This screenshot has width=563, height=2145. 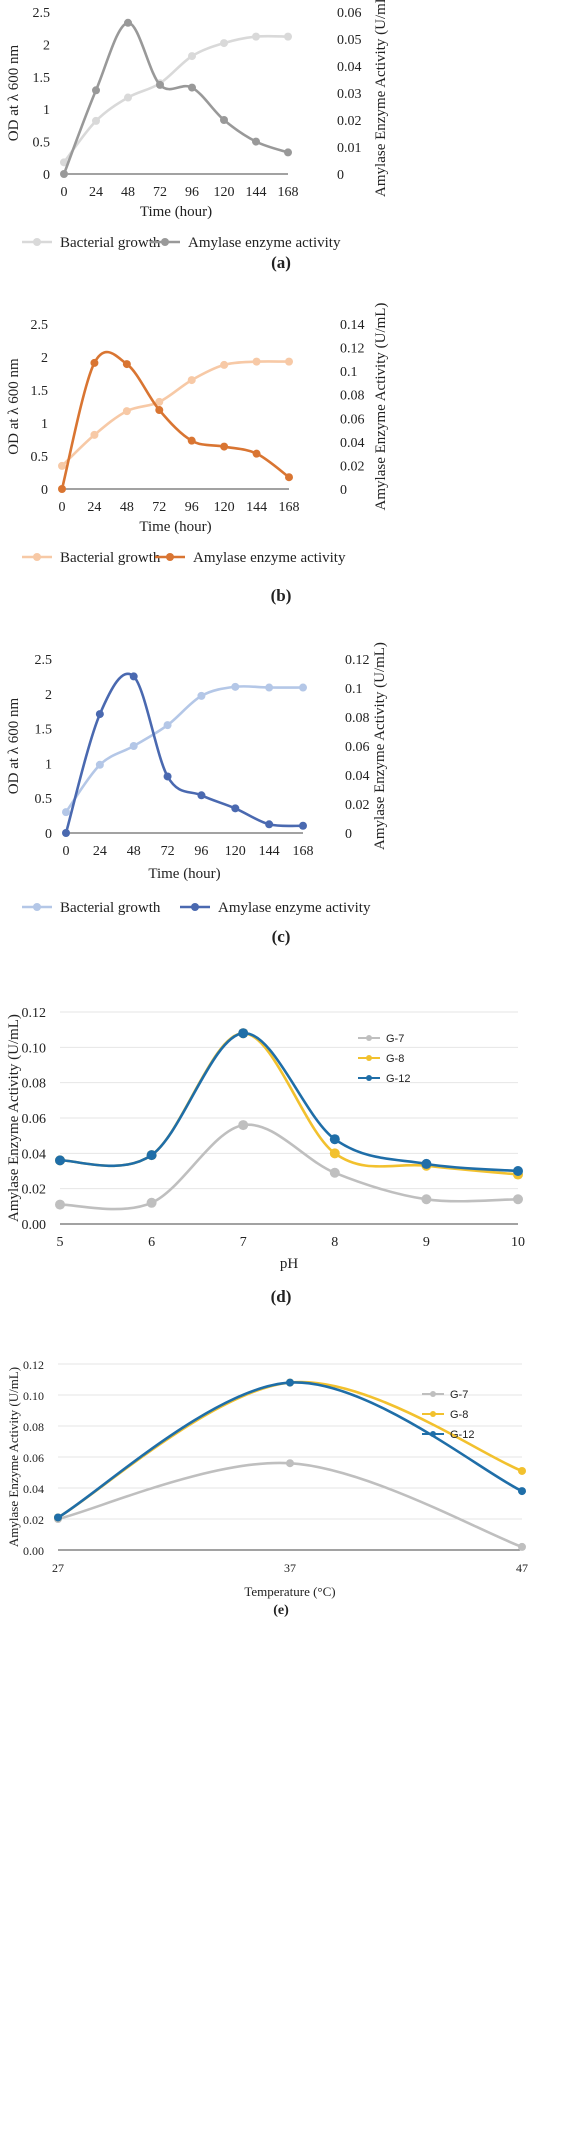 I want to click on y-tick-label: 1.5, so click(x=44, y=730).